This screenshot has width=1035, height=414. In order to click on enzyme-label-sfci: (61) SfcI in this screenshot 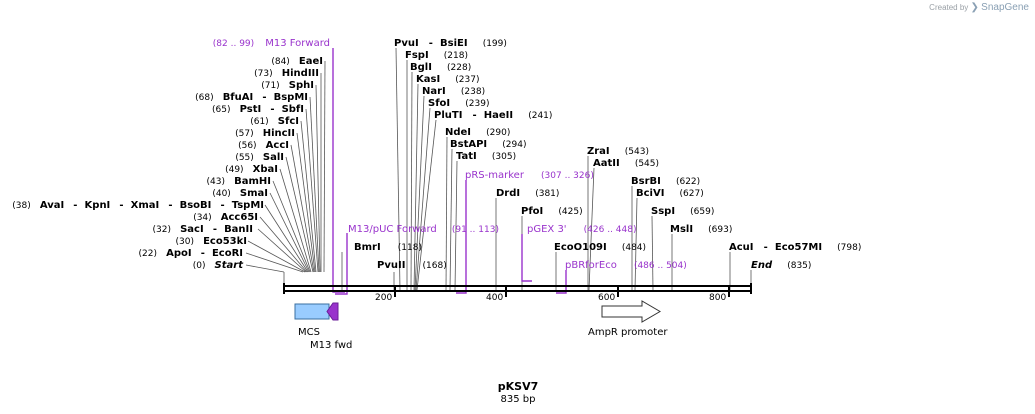, I will do `click(274, 118)`.